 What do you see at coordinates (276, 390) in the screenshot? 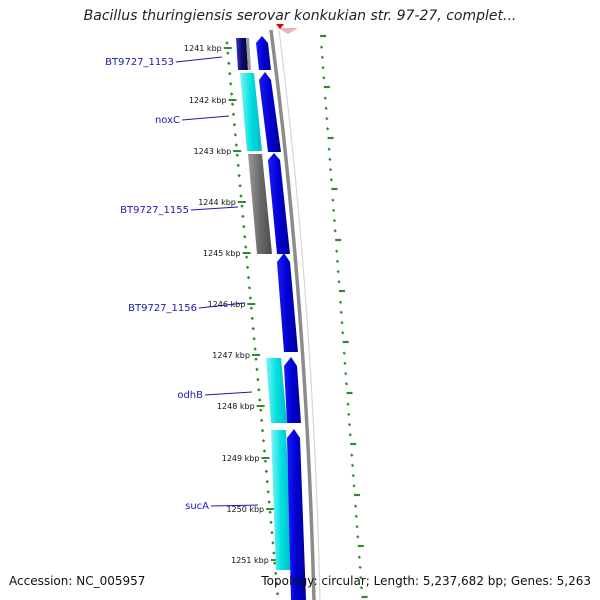
I see `cog-block-odhb` at bounding box center [276, 390].